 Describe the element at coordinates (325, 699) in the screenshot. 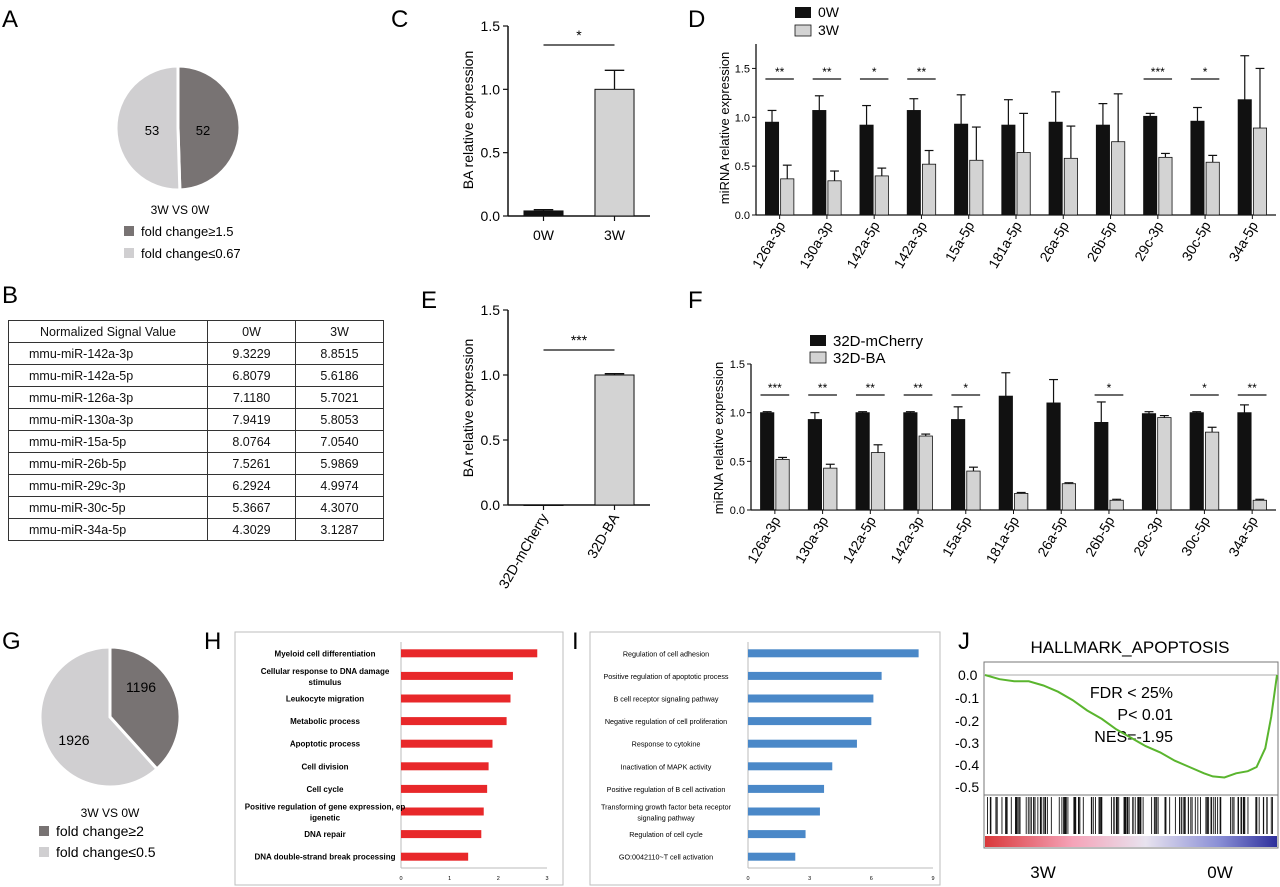

I see `category-label: Leukocyte migration` at that location.